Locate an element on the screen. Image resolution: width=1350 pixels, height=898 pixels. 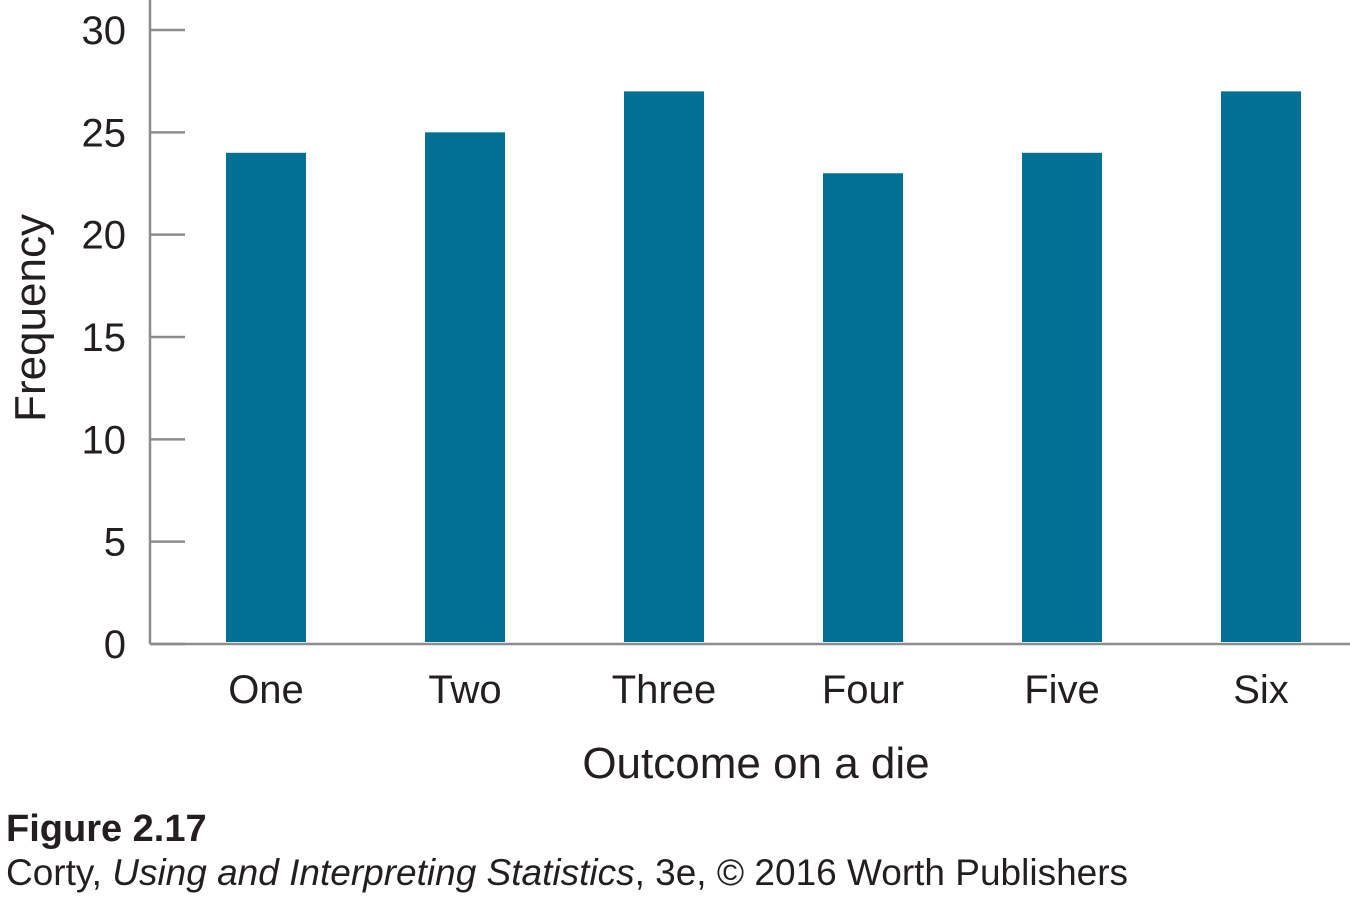
credit-book-title: Using and Interpreting Statistics is located at coordinates (373, 872).